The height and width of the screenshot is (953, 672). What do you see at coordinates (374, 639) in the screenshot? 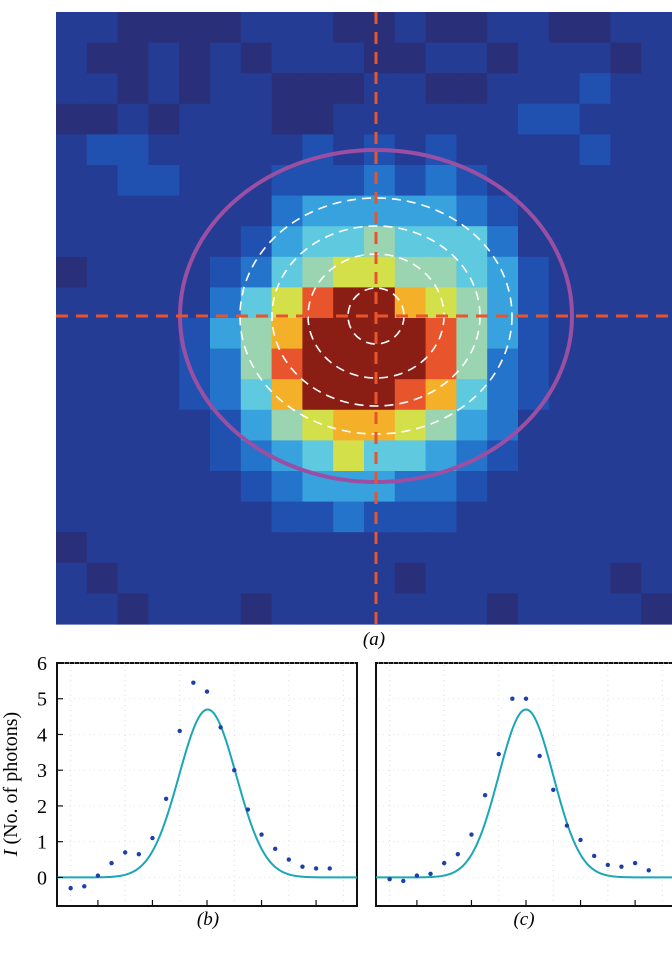
I see `panel-a-caption: (a)` at bounding box center [374, 639].